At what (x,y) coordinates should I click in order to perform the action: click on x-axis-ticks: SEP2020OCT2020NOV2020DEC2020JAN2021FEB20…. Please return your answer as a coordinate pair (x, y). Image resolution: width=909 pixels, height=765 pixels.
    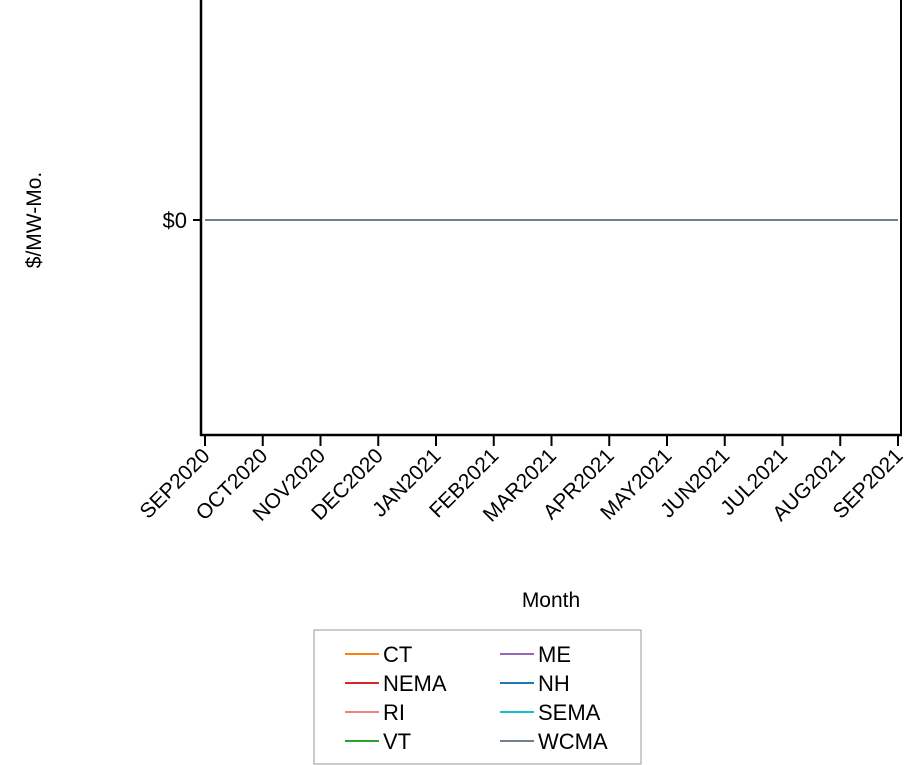
    Looking at the image, I should click on (522, 481).